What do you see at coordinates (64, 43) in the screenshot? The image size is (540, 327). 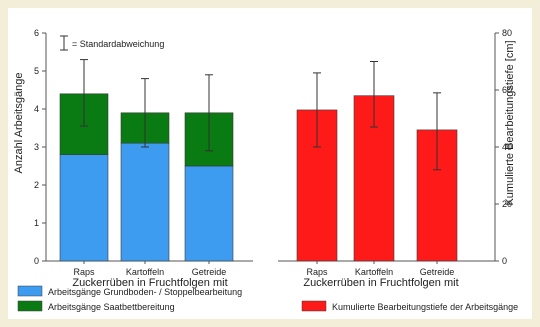 I see `standard-deviation-symbol` at bounding box center [64, 43].